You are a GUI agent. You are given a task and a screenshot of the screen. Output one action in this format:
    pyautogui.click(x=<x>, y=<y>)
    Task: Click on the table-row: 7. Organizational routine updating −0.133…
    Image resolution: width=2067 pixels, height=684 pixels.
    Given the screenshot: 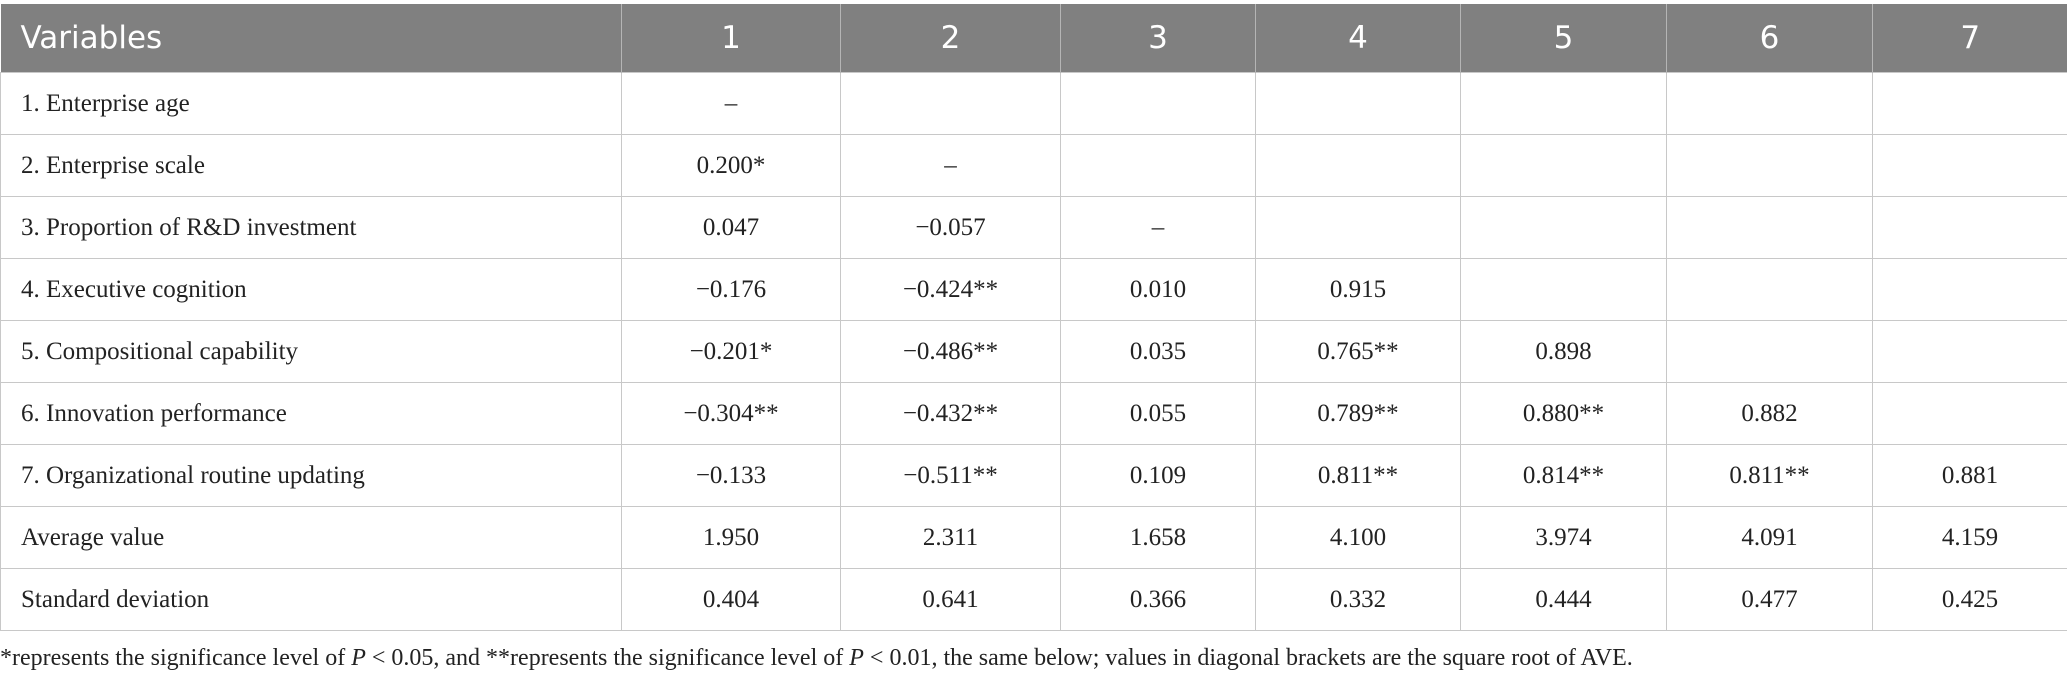 What is the action you would take?
    pyautogui.click(x=1033, y=475)
    